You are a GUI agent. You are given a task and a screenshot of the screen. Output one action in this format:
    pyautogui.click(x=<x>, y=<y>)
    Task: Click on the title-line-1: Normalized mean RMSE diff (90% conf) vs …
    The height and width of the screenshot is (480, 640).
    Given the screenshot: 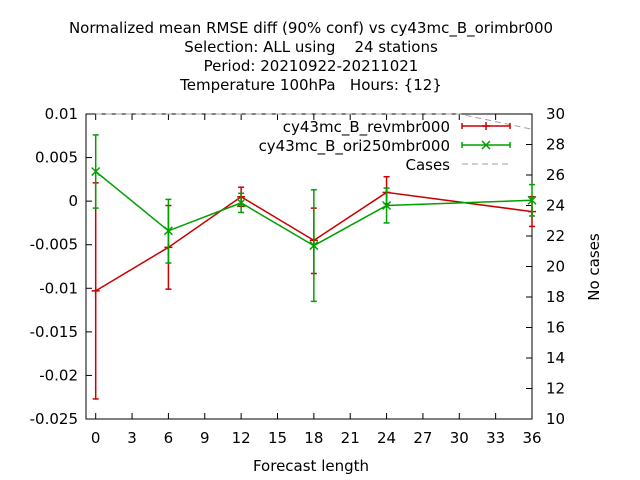 What is the action you would take?
    pyautogui.click(x=311, y=28)
    